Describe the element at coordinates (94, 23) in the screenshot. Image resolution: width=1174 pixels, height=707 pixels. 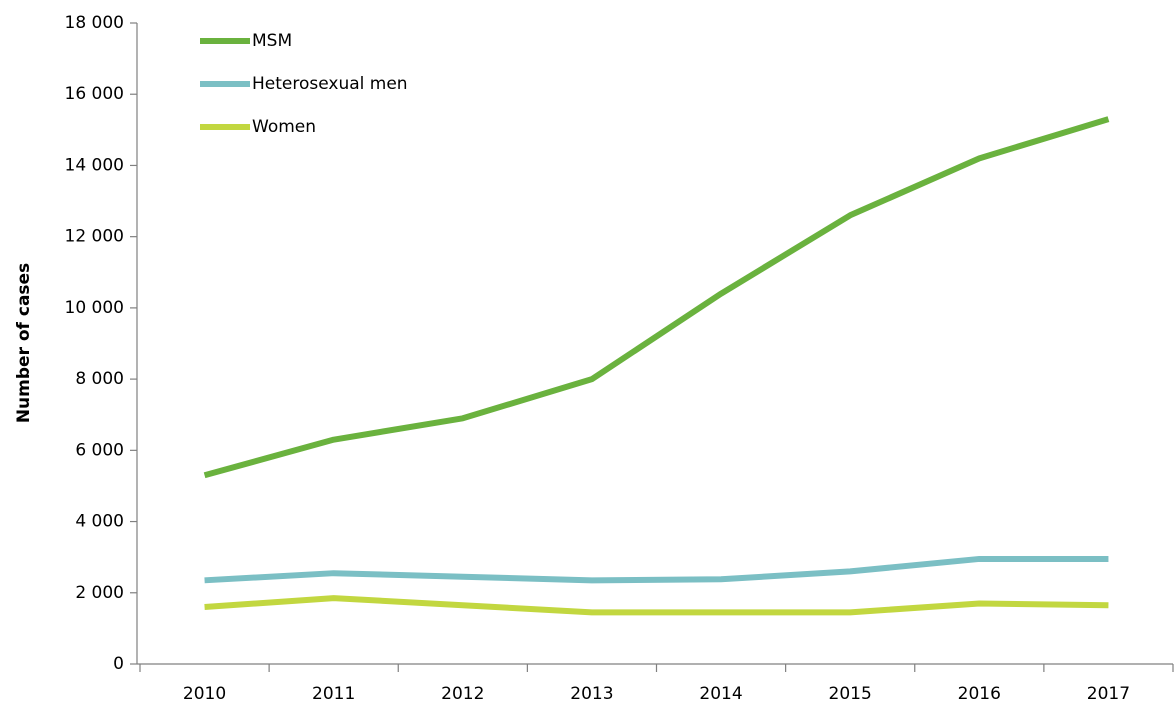
I see `y-tick-label: 18 000` at that location.